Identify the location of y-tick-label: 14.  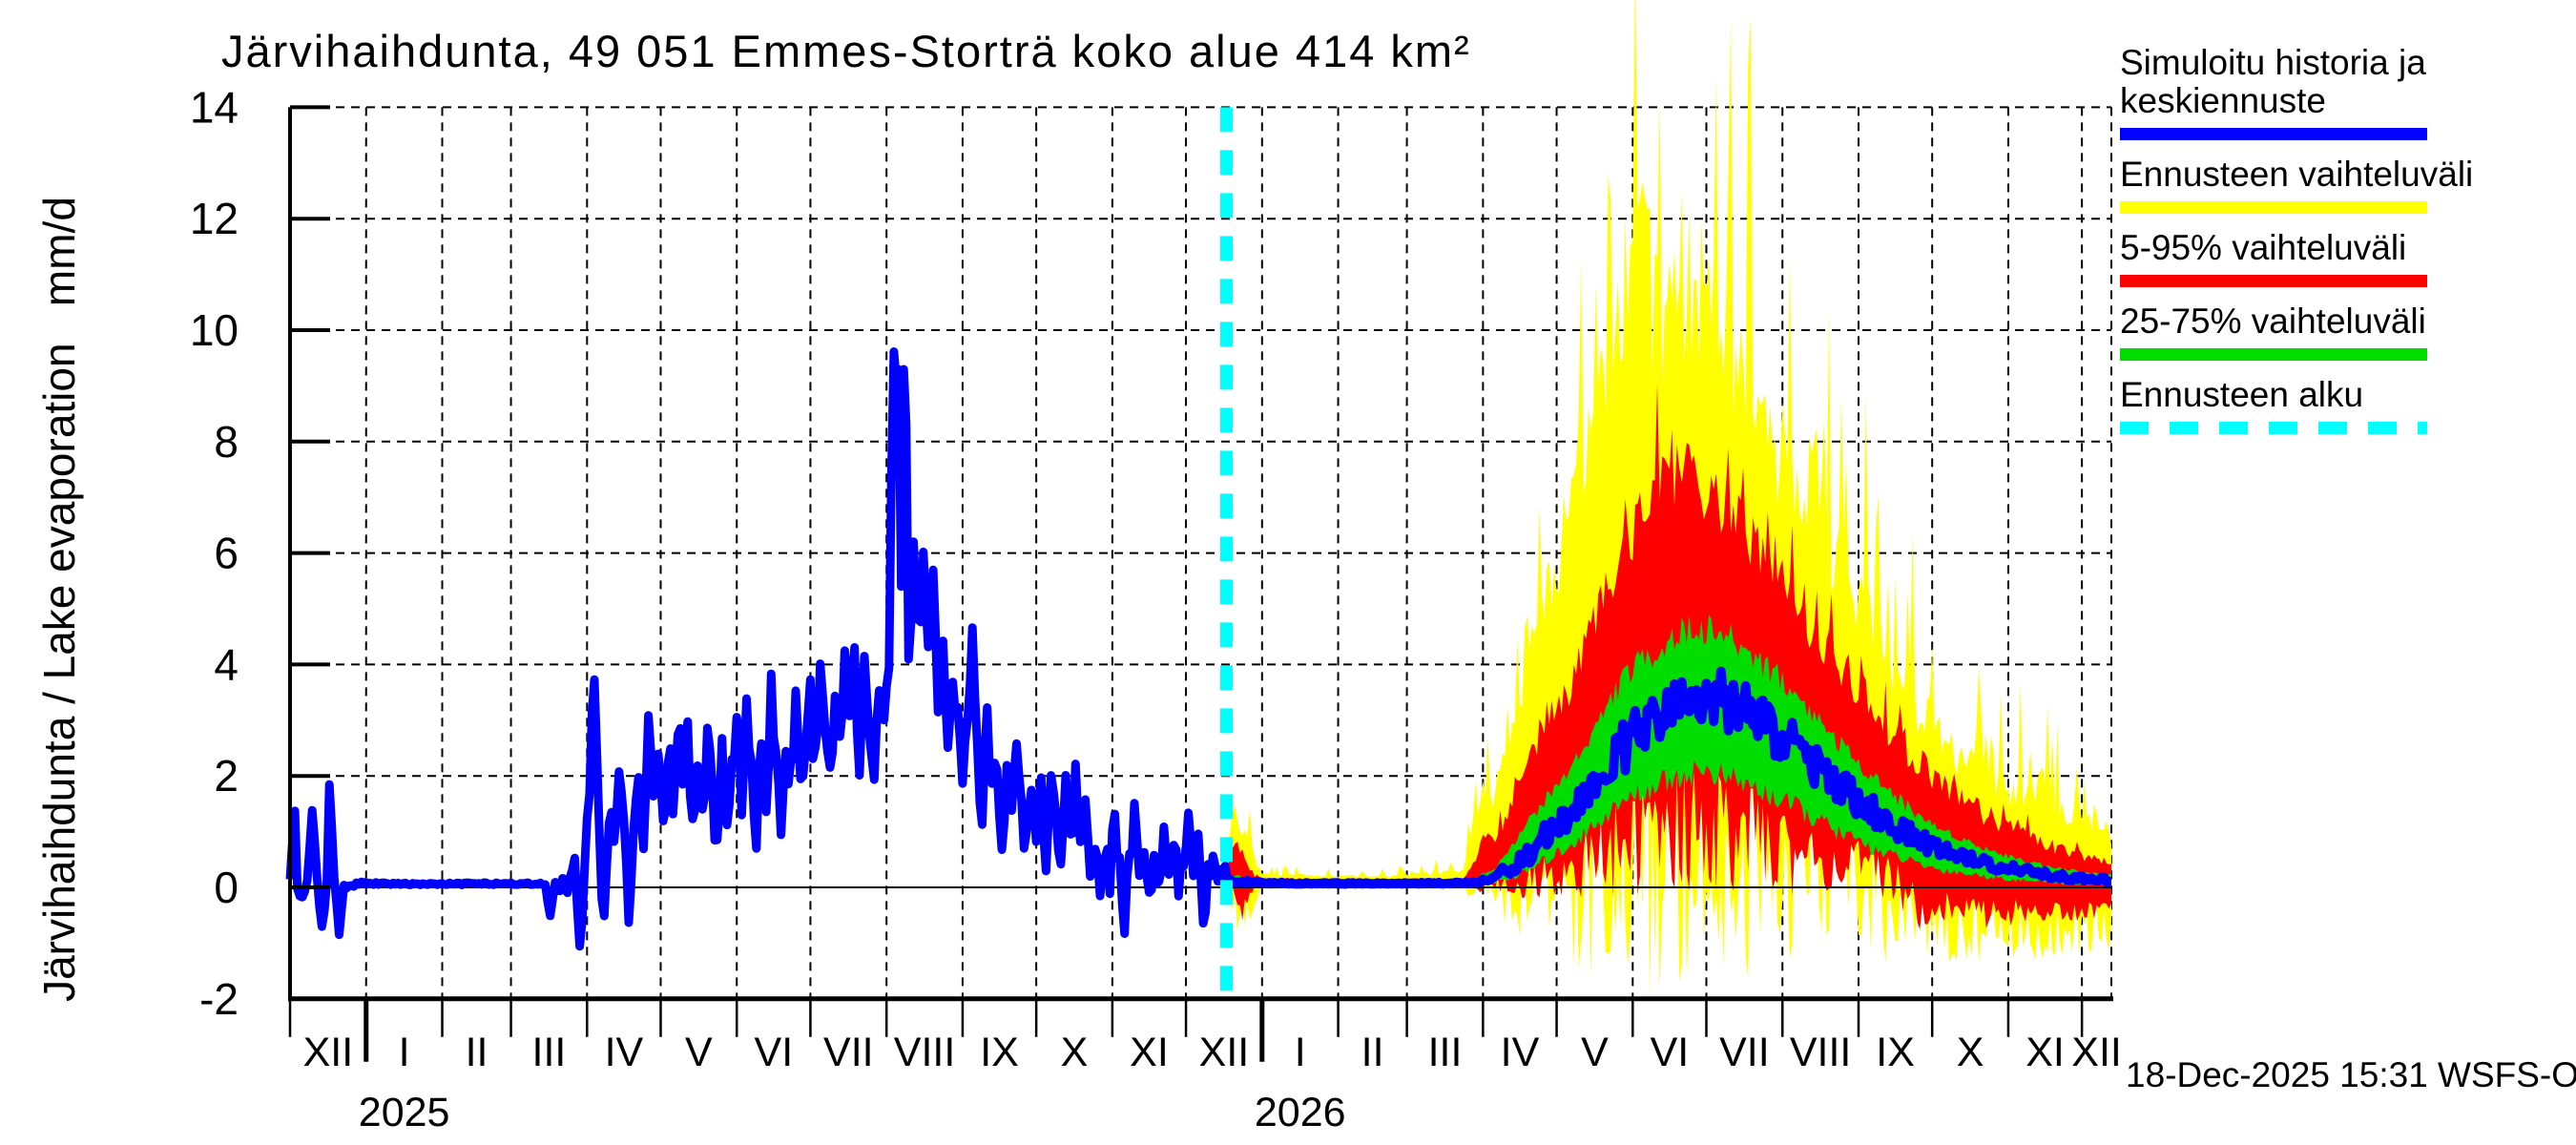
(214, 107).